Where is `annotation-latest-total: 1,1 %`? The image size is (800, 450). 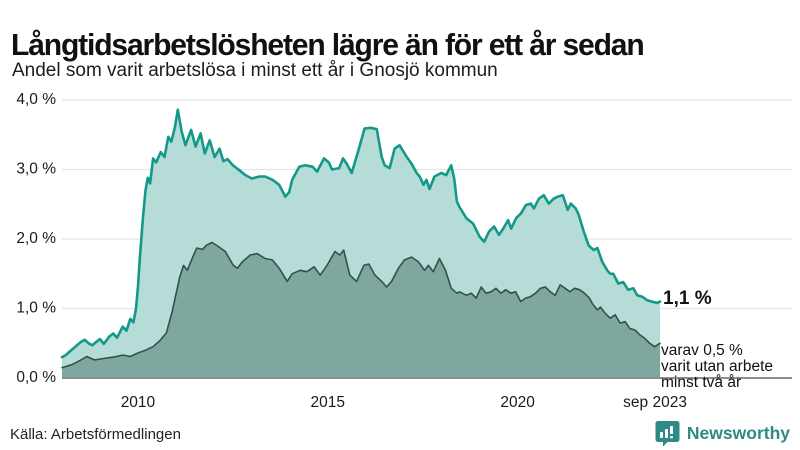 annotation-latest-total: 1,1 % is located at coordinates (687, 298).